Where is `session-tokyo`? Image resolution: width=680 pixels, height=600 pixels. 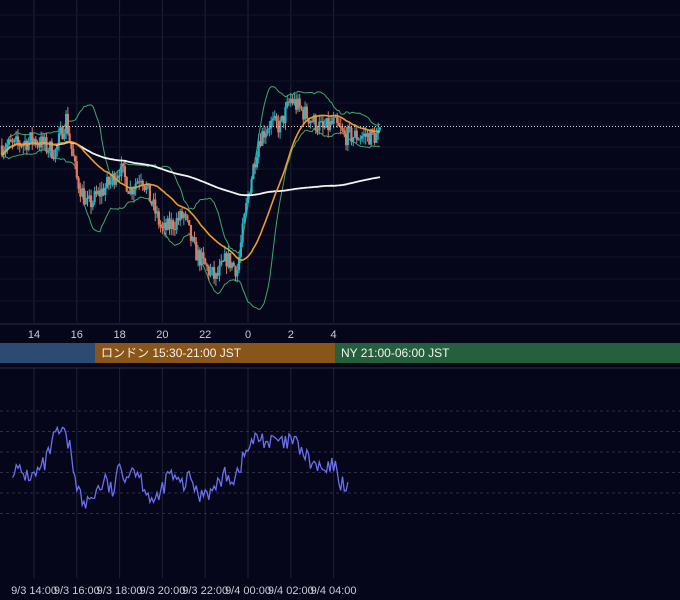 session-tokyo is located at coordinates (47, 353).